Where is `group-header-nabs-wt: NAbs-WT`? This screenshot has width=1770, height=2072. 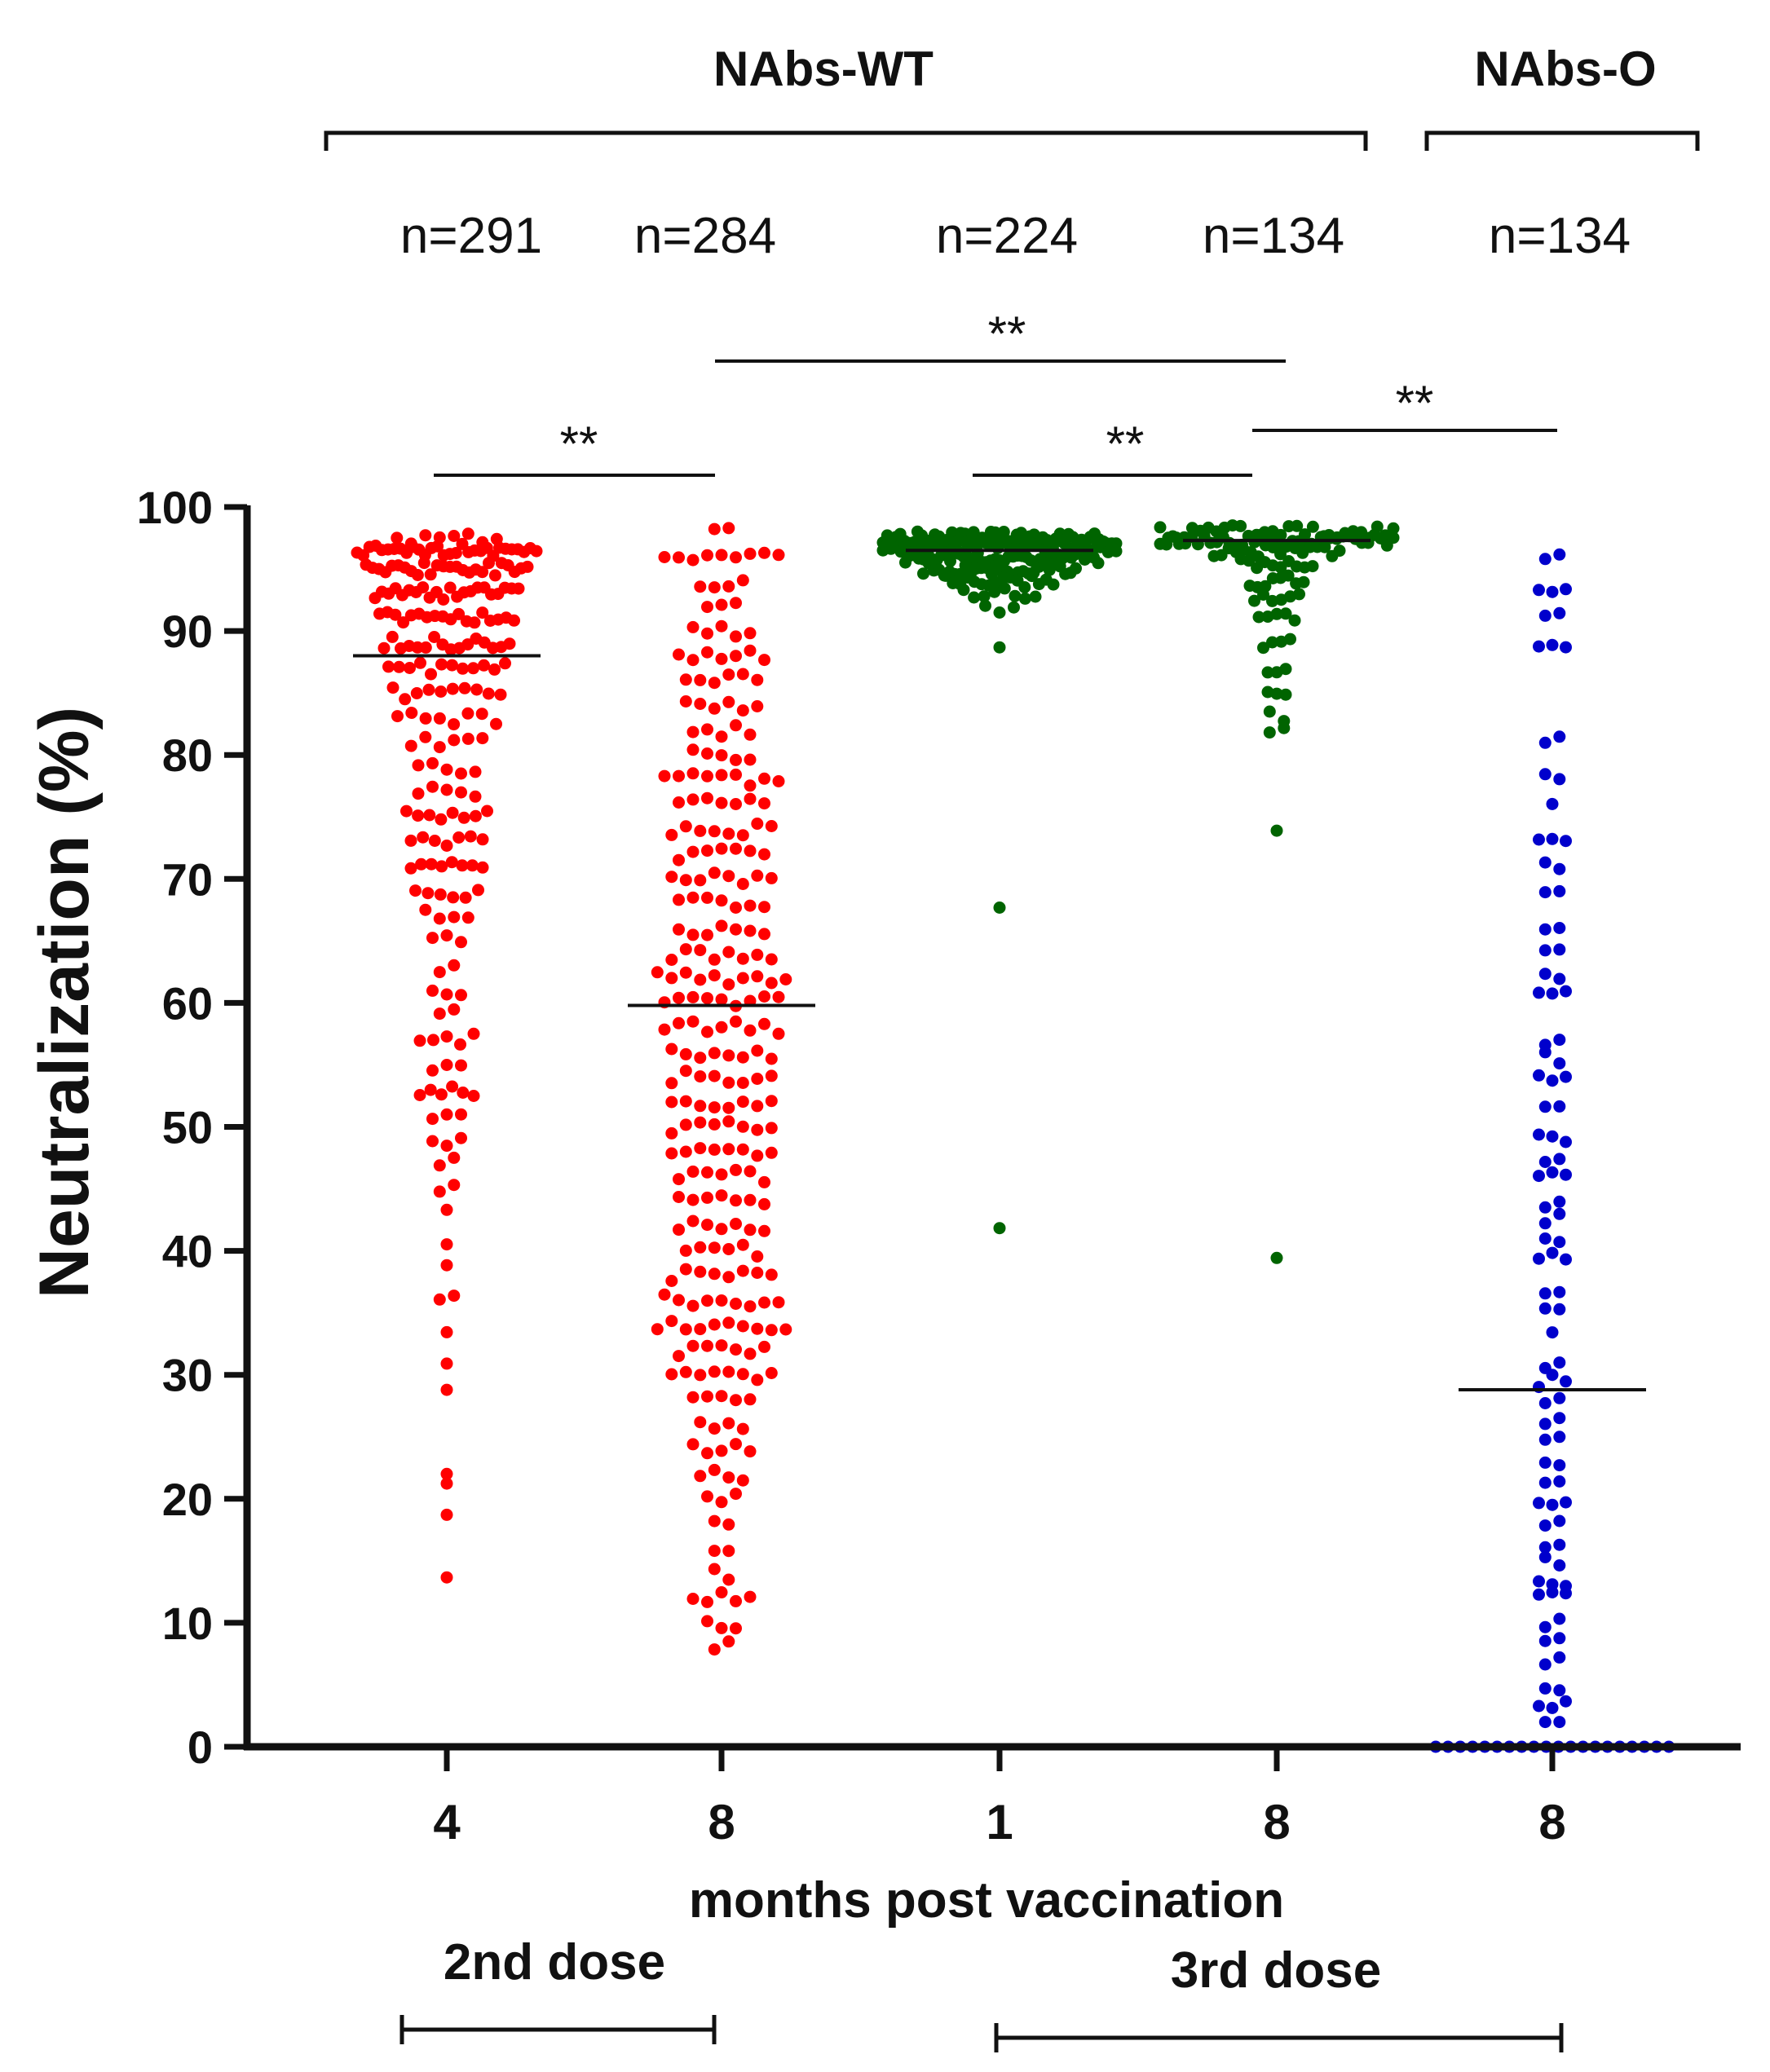
group-header-nabs-wt: NAbs-WT is located at coordinates (823, 69).